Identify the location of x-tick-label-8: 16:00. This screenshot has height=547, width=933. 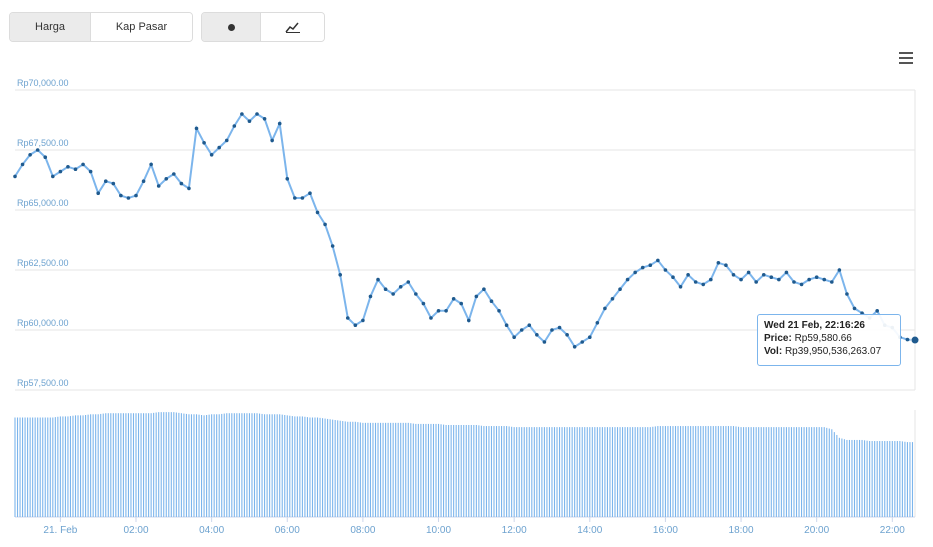
(665, 530).